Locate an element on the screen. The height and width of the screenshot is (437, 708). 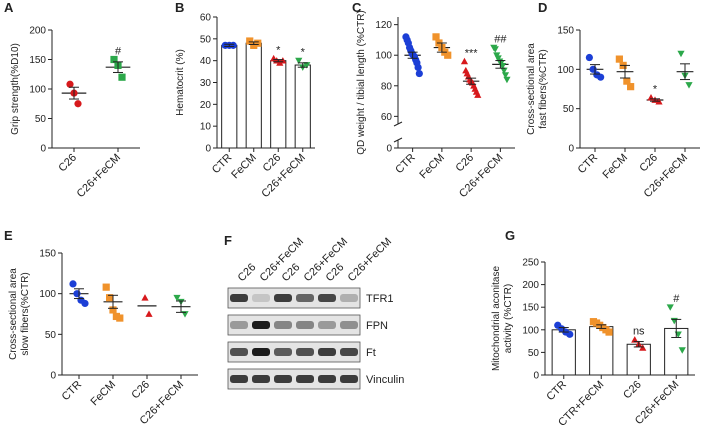
panel-label: E is located at coordinates (8, 235).